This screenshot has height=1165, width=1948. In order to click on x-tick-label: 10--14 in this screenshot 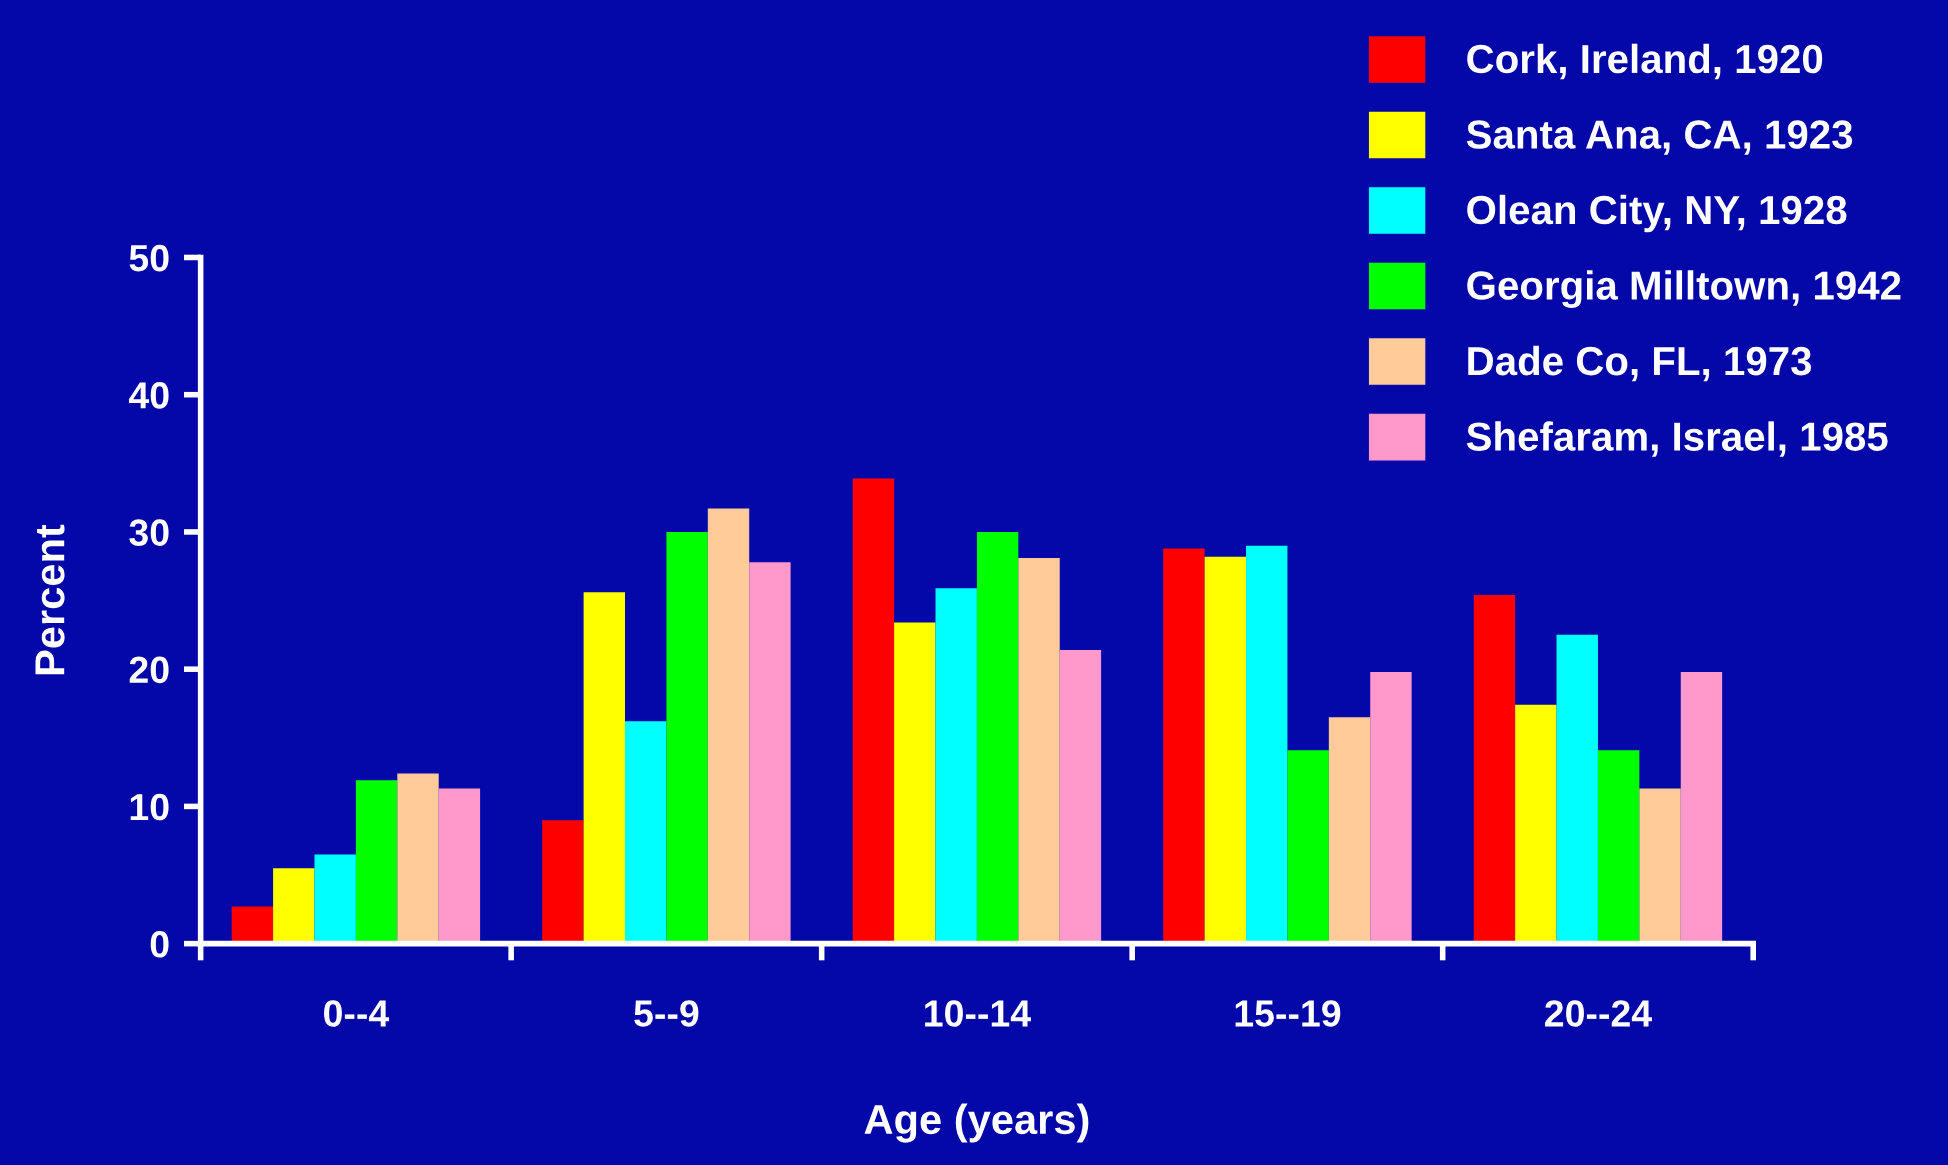, I will do `click(978, 1013)`.